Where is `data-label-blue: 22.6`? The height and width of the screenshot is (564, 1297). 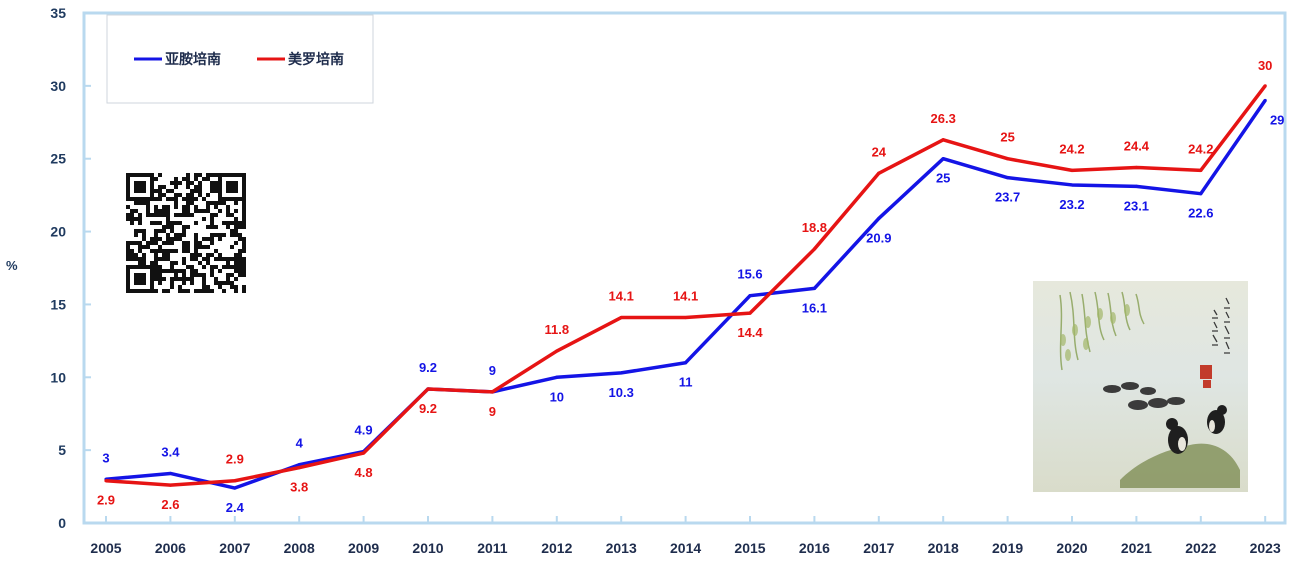
data-label-blue: 22.6 is located at coordinates (1200, 213).